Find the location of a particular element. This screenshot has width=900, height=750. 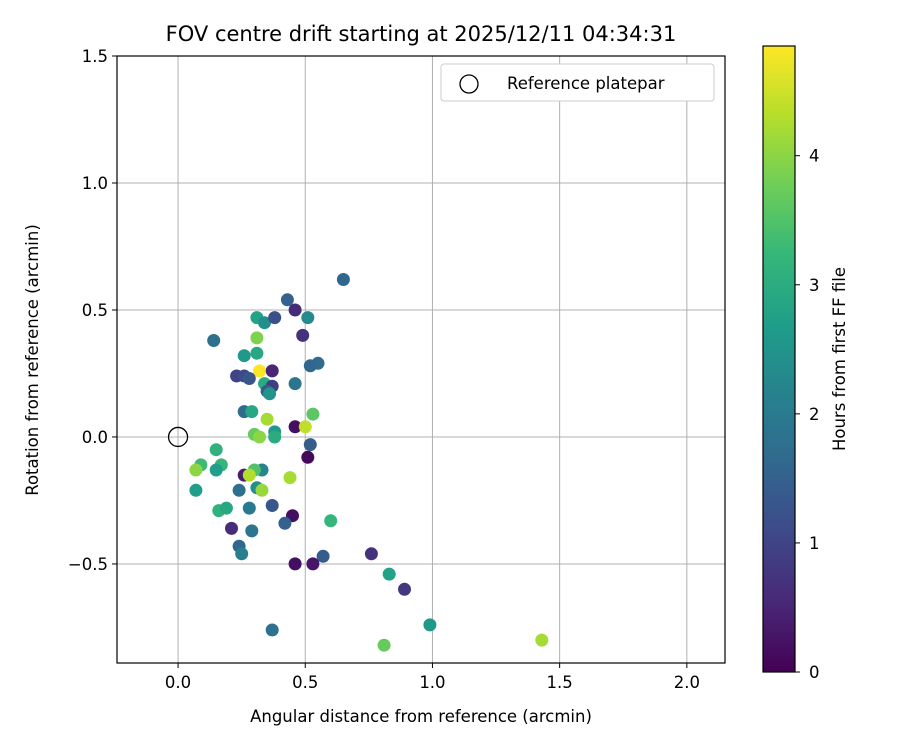

y-tick-label: 1.0 is located at coordinates (95, 183).